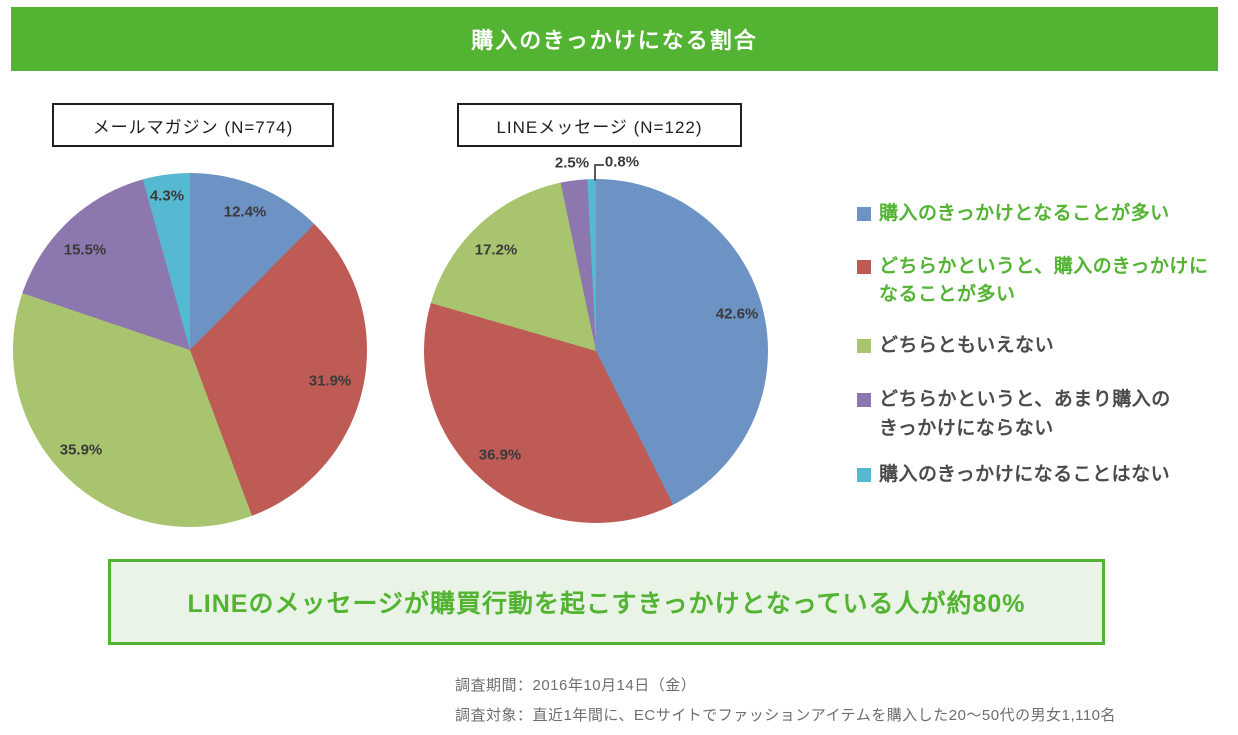  I want to click on pie-value-label: 4.3%, so click(167, 196).